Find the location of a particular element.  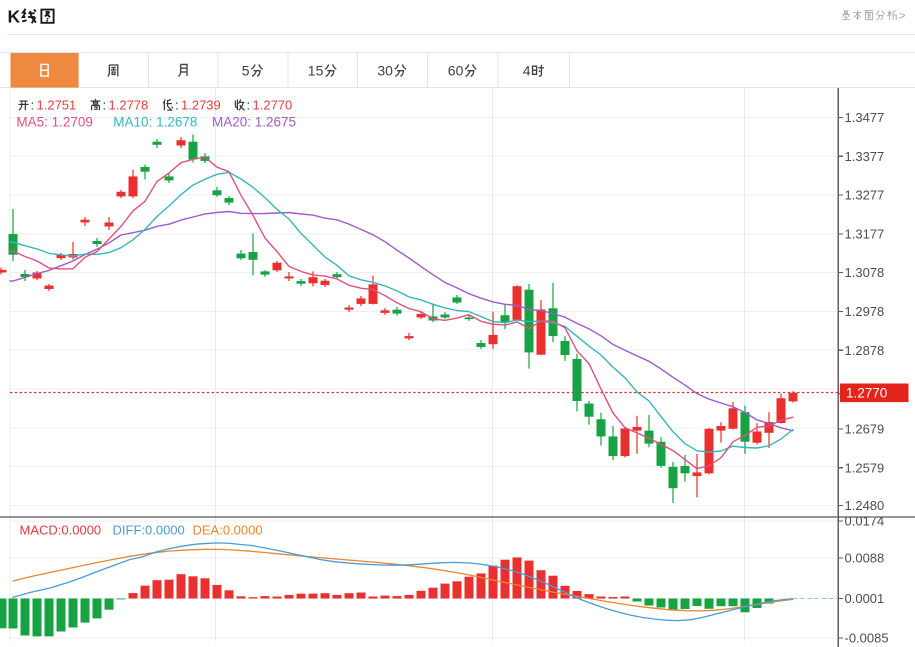

svg-text: DEA:0.0000 is located at coordinates (228, 529).